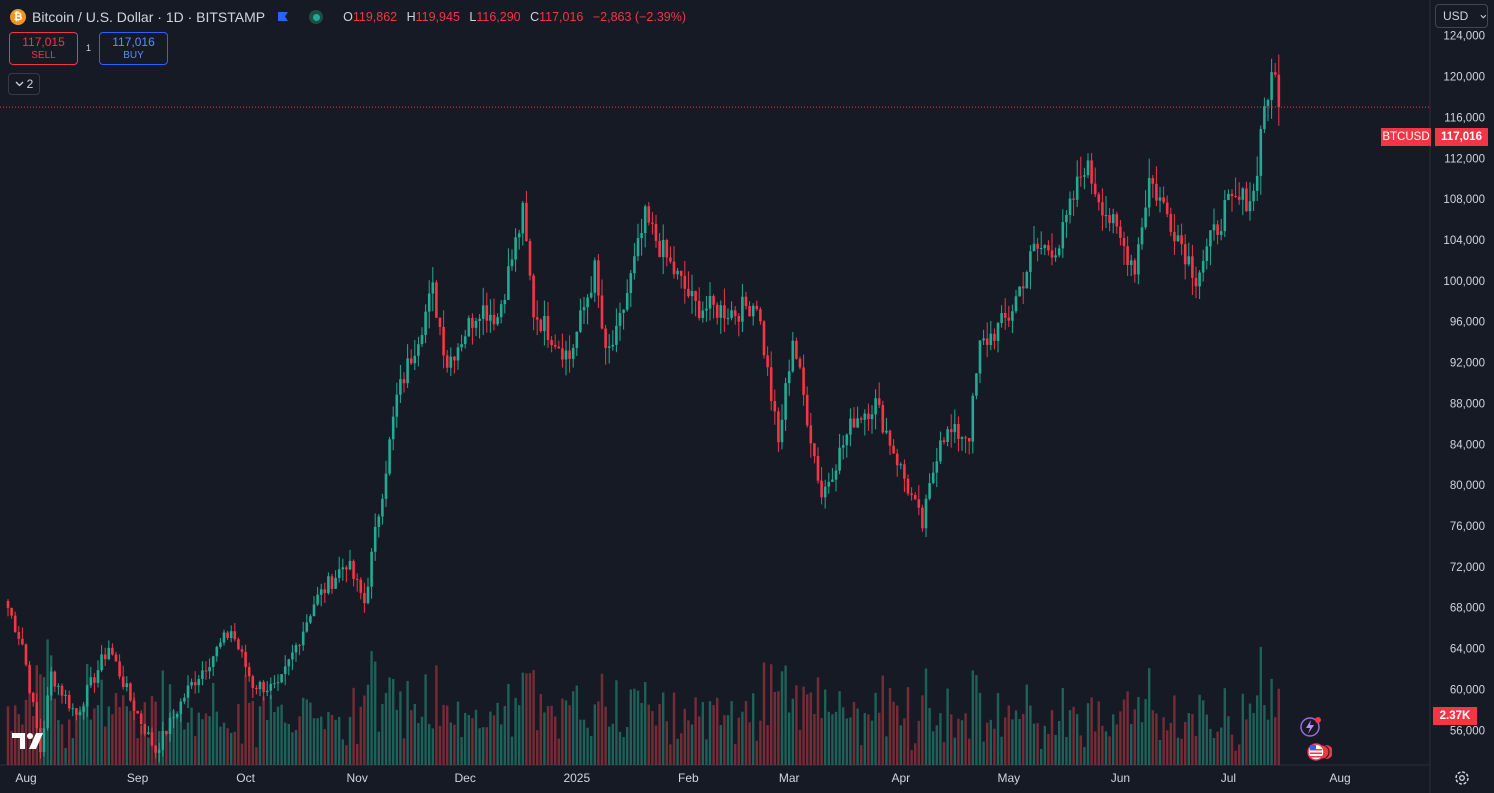  Describe the element at coordinates (498, 17) in the screenshot. I see `low-value: 116,290` at that location.